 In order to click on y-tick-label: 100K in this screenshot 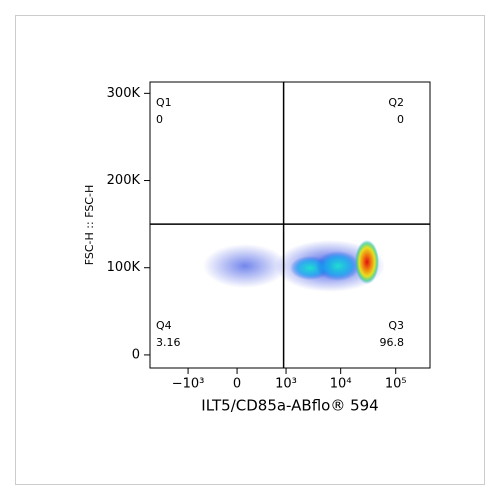, I will do `click(124, 267)`.